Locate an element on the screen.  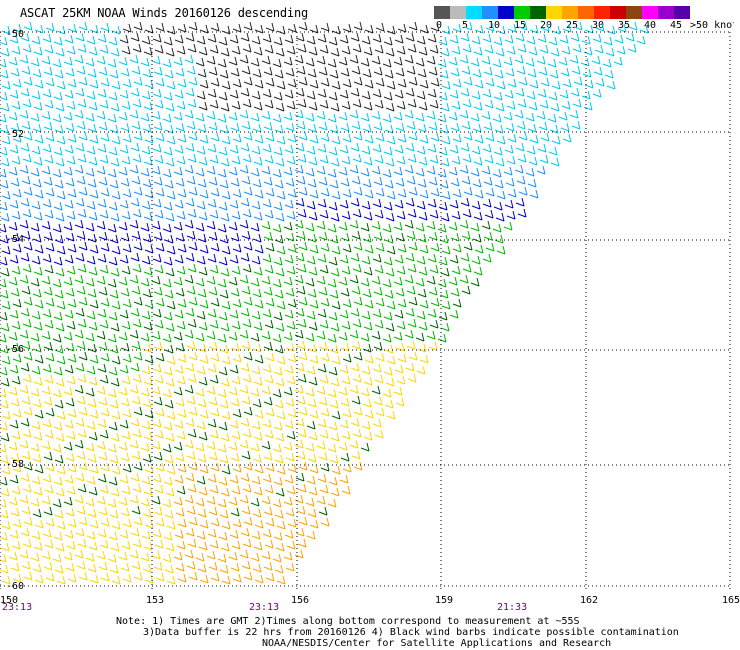
lon-label: 159 is located at coordinates (444, 600).